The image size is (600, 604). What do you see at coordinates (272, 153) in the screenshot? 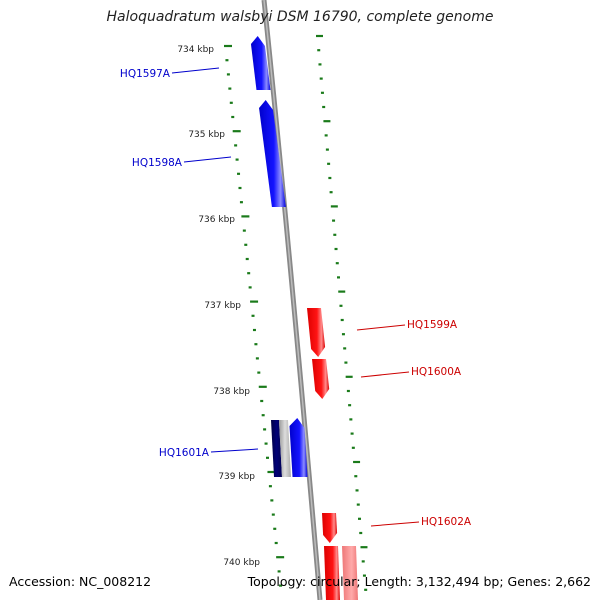
I see `gene-arrow-hq1598a` at bounding box center [272, 153].